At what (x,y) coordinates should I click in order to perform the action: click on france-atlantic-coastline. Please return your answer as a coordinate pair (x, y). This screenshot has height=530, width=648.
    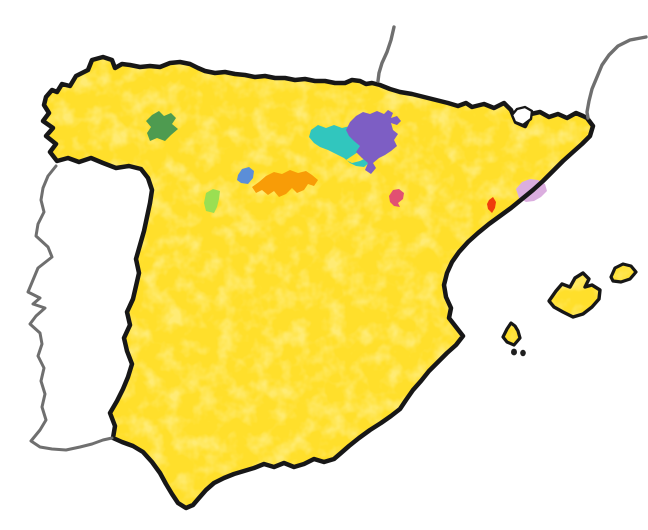
    Looking at the image, I should click on (386, 54).